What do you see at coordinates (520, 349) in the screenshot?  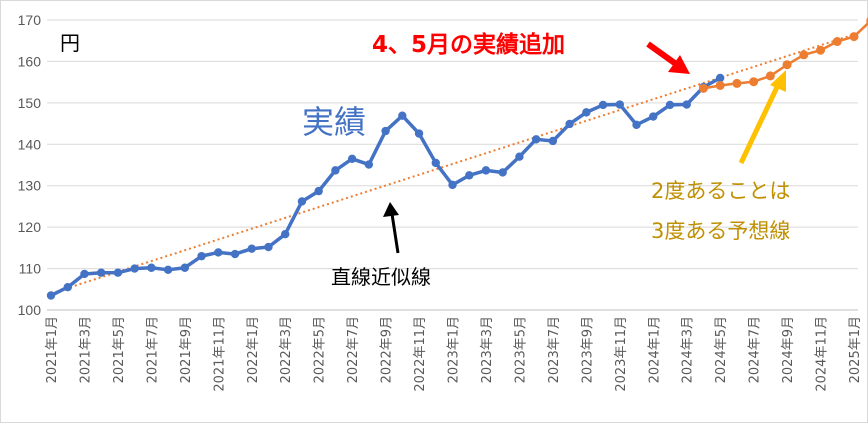 I see `x-tick-label: 2023年5月` at bounding box center [520, 349].